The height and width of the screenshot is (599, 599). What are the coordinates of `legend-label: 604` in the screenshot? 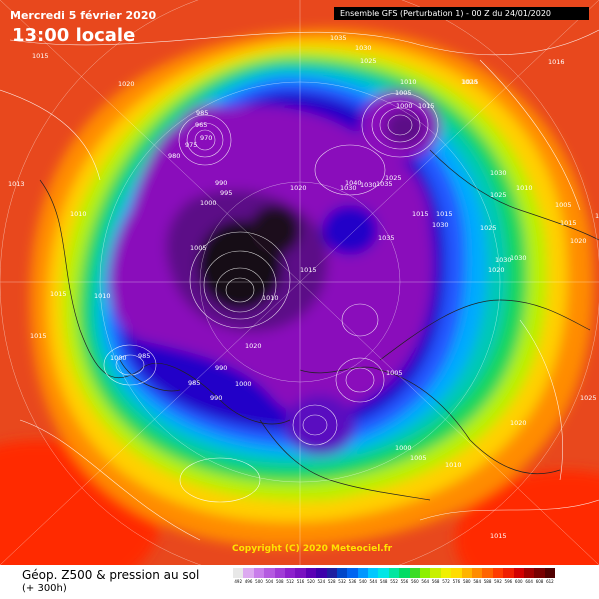 It's located at (529, 581).